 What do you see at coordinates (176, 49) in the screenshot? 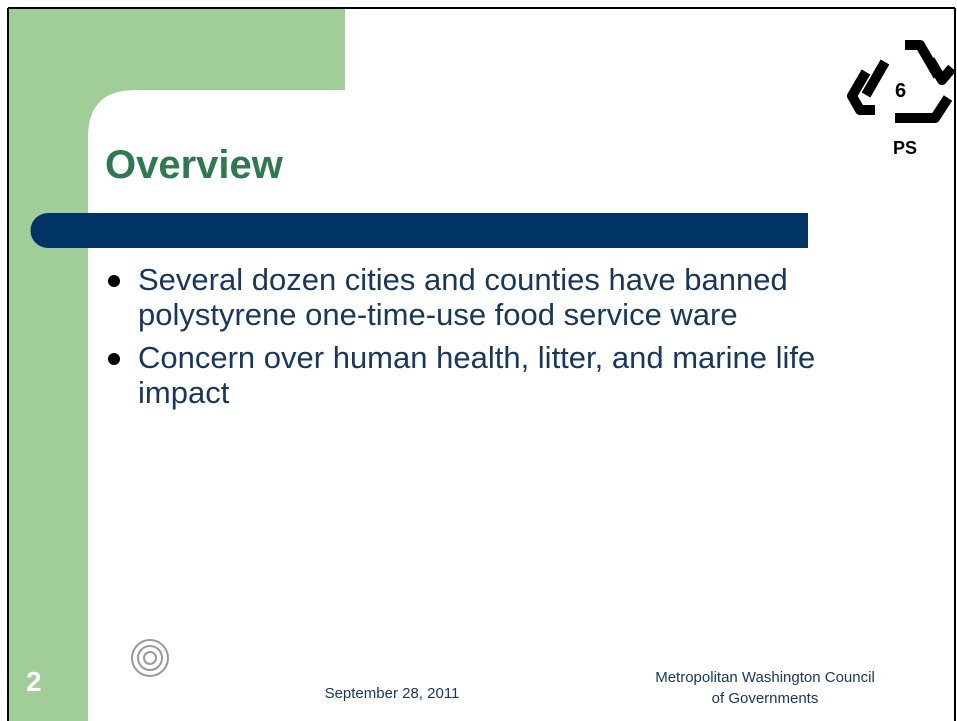
I see `top-band` at bounding box center [176, 49].